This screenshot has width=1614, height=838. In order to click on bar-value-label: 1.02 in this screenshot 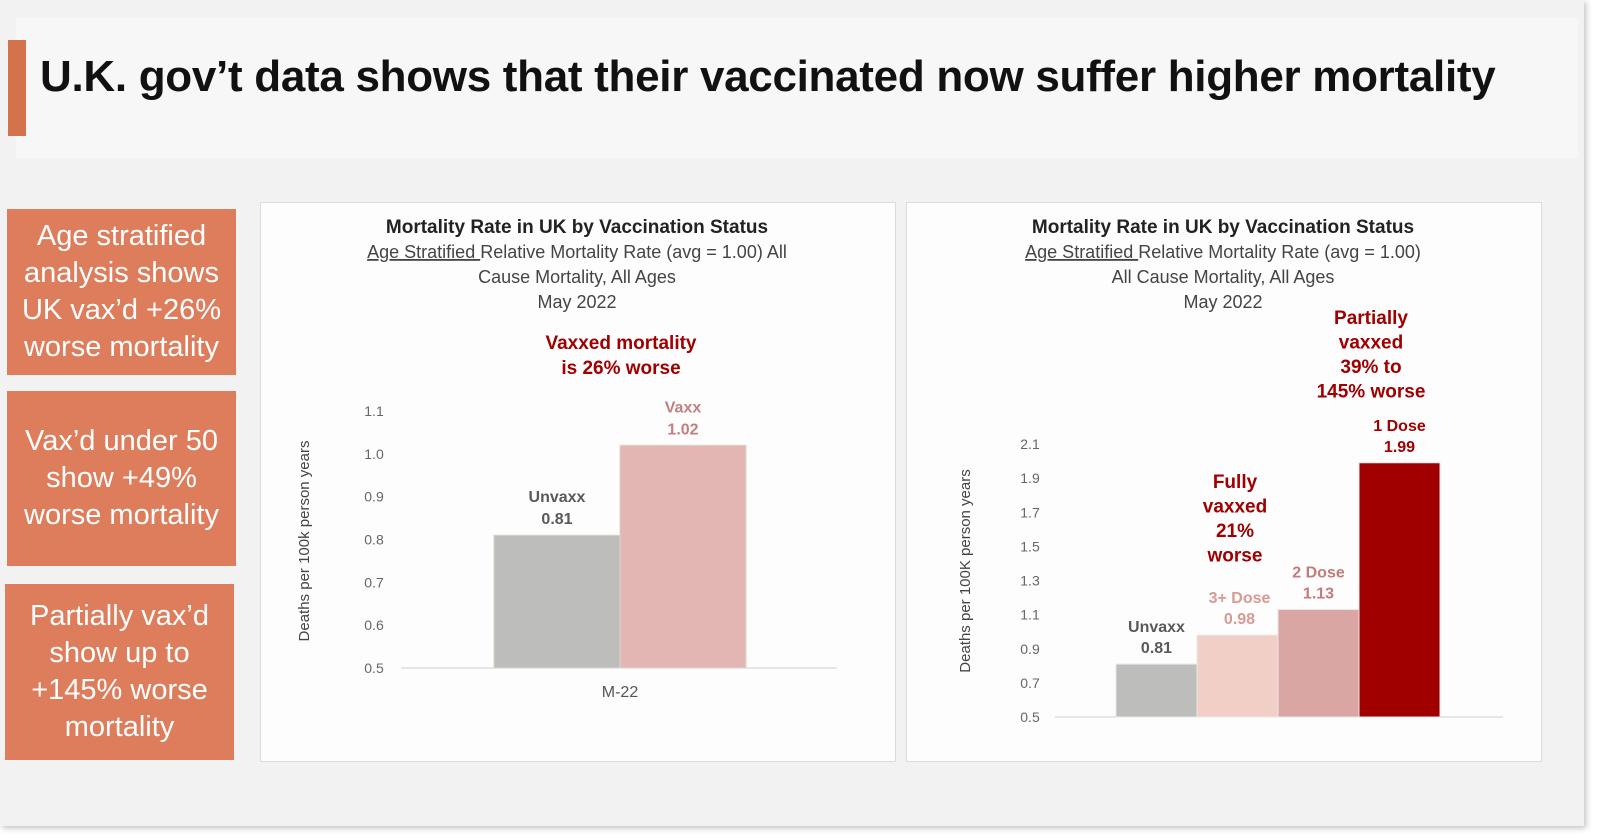, I will do `click(682, 429)`.